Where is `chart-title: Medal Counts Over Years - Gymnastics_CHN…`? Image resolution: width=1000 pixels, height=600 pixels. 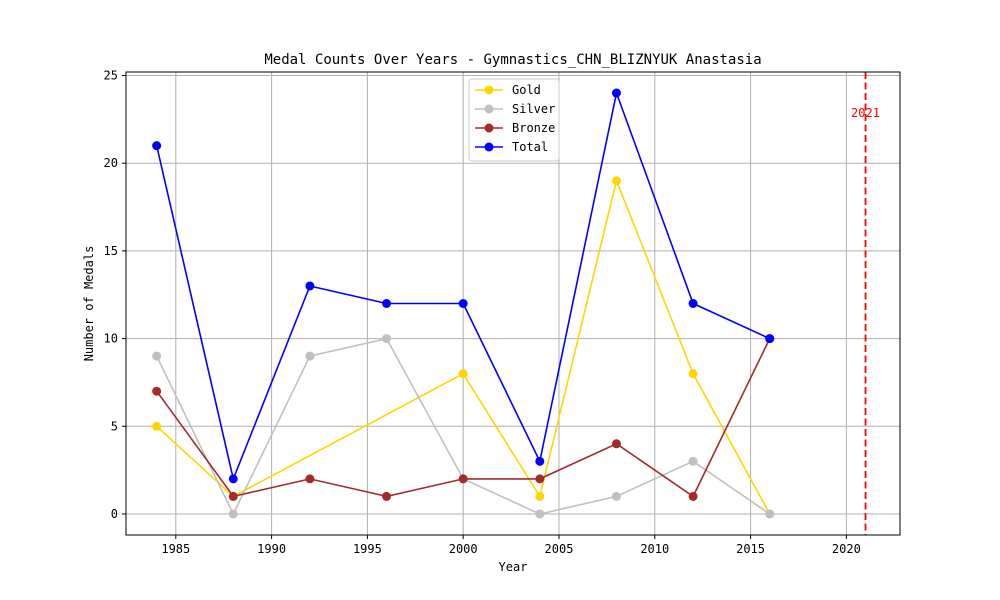 chart-title: Medal Counts Over Years - Gymnastics_CHN… is located at coordinates (512, 60).